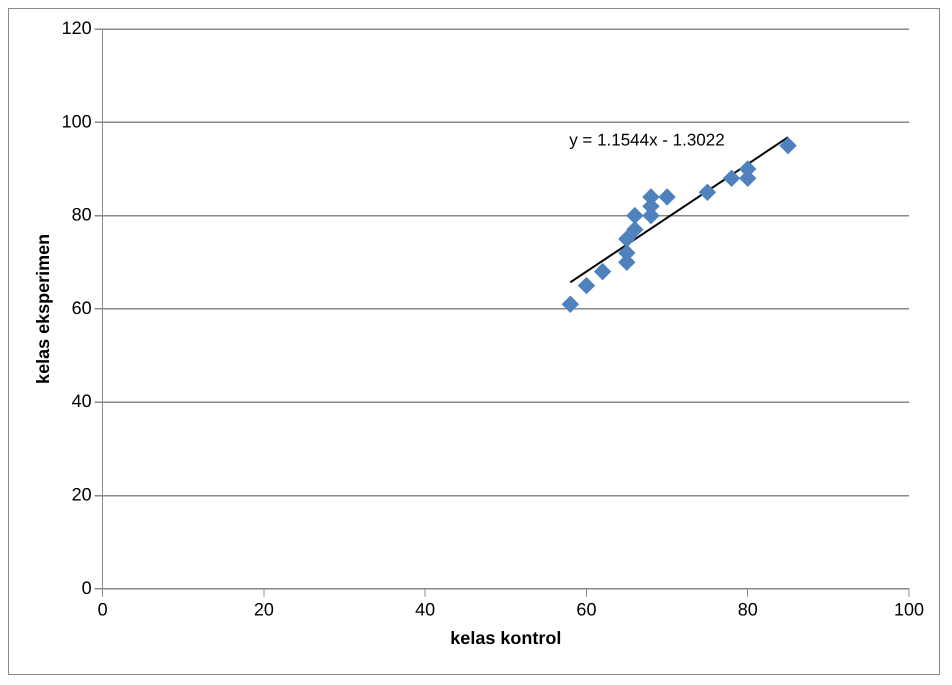 The height and width of the screenshot is (685, 952). I want to click on x-tick-label: 80, so click(748, 610).